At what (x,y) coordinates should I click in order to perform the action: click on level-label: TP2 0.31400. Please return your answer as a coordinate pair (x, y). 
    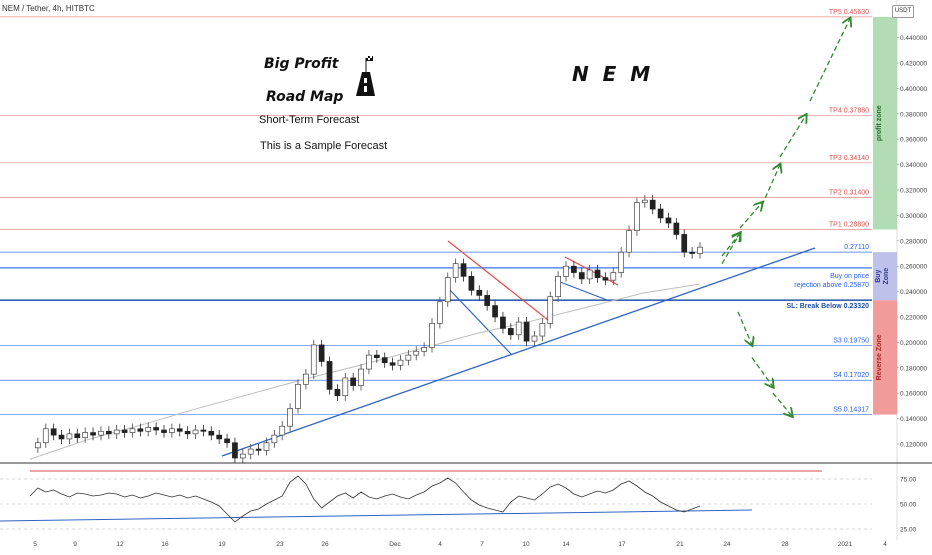
    Looking at the image, I should click on (849, 193).